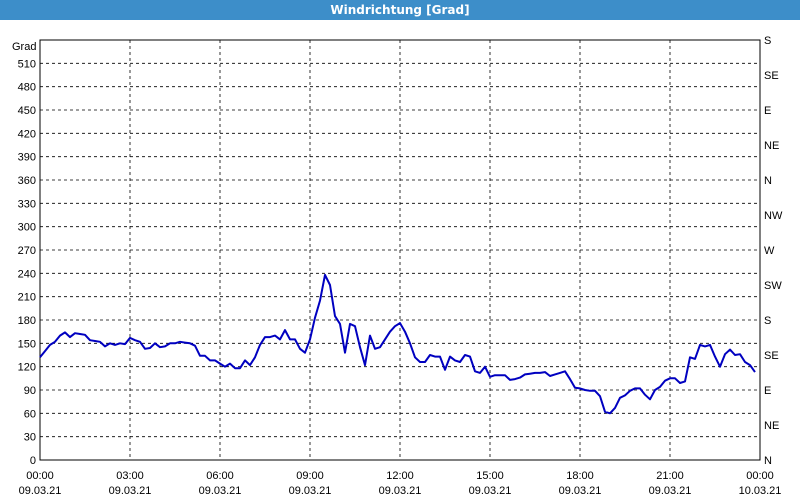 Image resolution: width=800 pixels, height=500 pixels. Describe the element at coordinates (400, 476) in the screenshot. I see `x-tick-time: 12:00` at that location.